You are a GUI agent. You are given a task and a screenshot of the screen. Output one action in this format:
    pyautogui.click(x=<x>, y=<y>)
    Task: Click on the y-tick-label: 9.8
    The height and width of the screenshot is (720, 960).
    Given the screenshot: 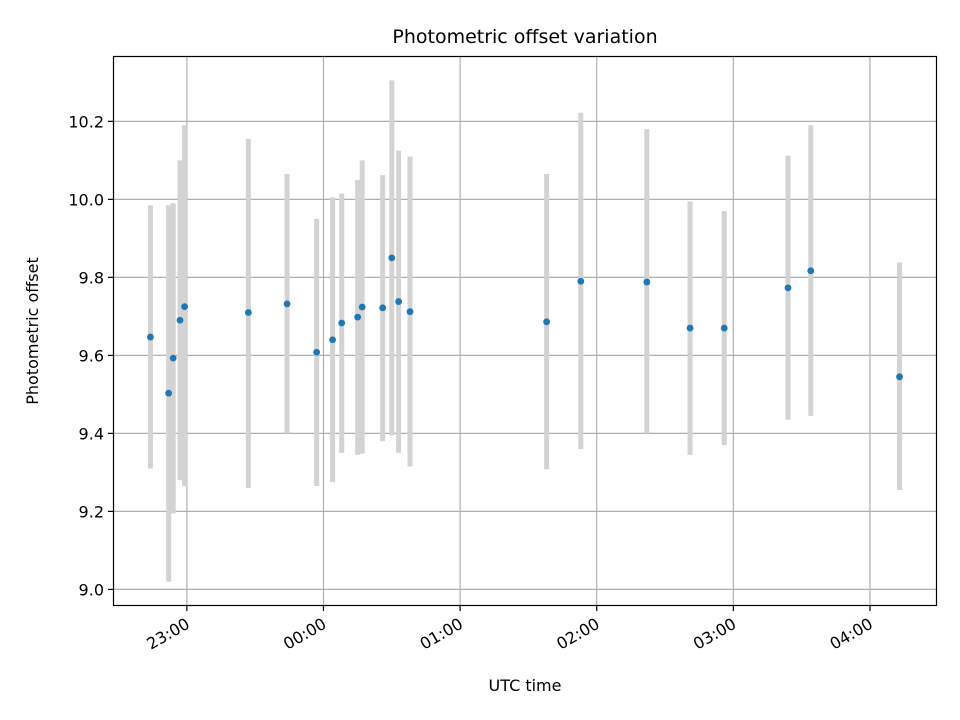 What is the action you would take?
    pyautogui.click(x=91, y=277)
    